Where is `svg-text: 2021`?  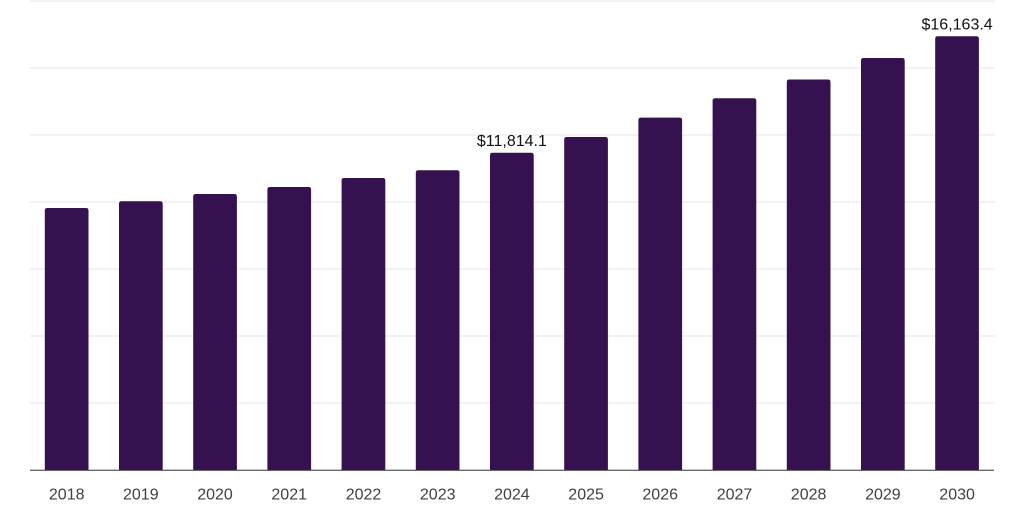 svg-text: 2021 is located at coordinates (289, 495).